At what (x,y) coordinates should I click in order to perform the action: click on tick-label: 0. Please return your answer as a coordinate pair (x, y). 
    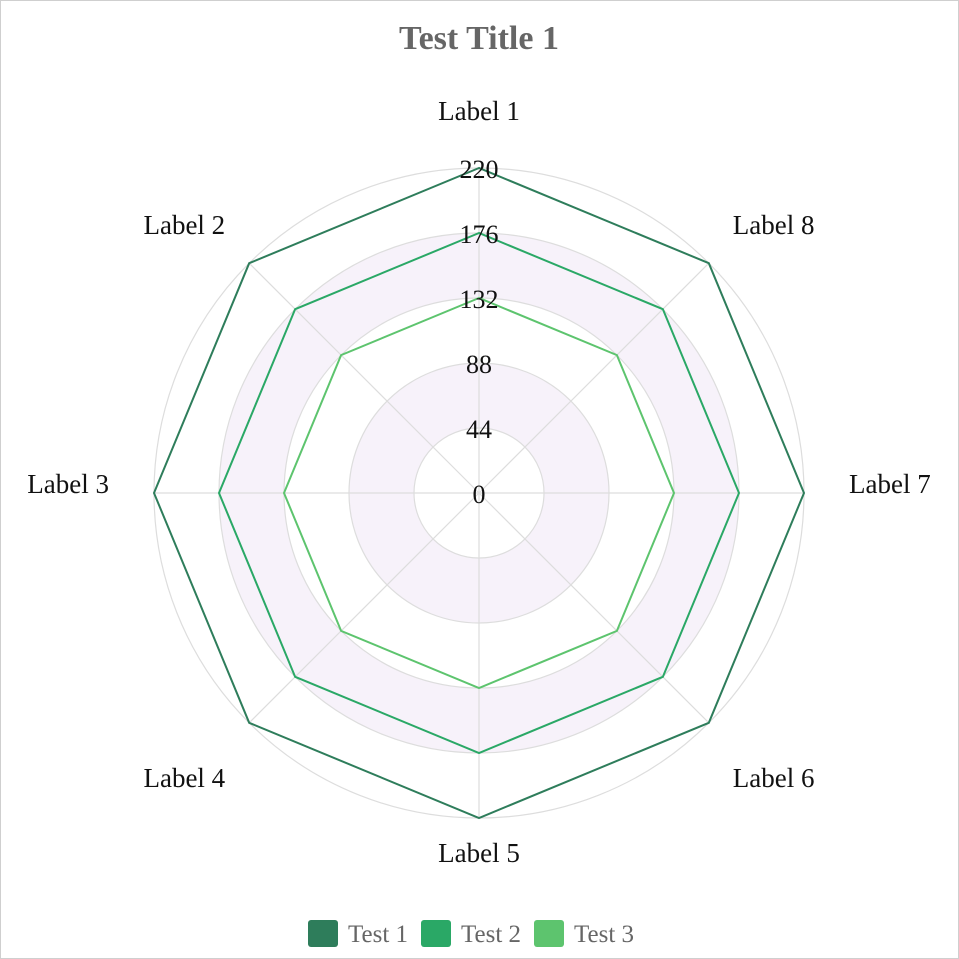
    Looking at the image, I should click on (479, 494).